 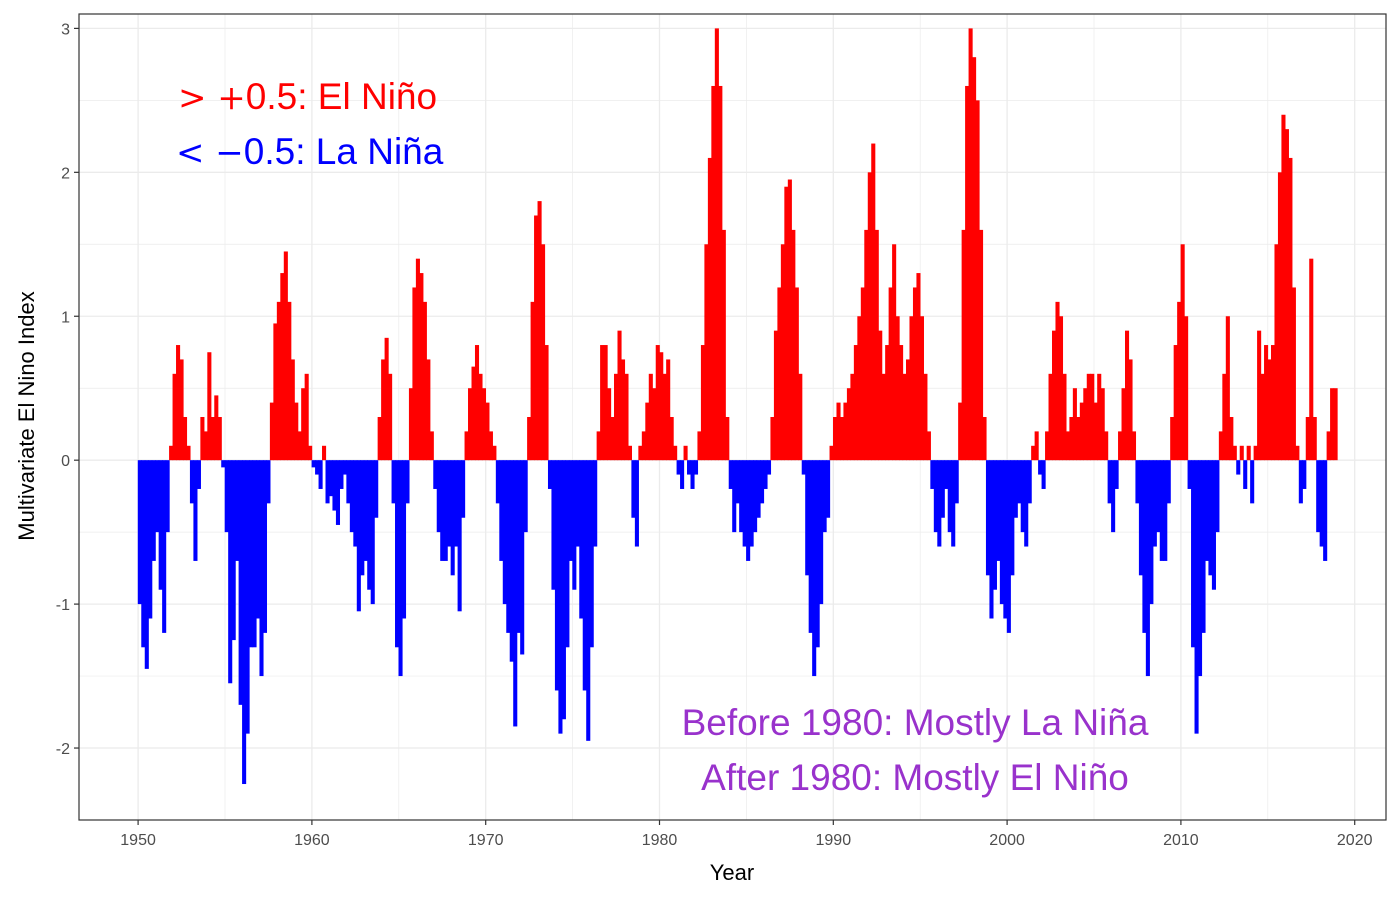 I want to click on la-nina-symbol: < −, so click(x=210, y=153).